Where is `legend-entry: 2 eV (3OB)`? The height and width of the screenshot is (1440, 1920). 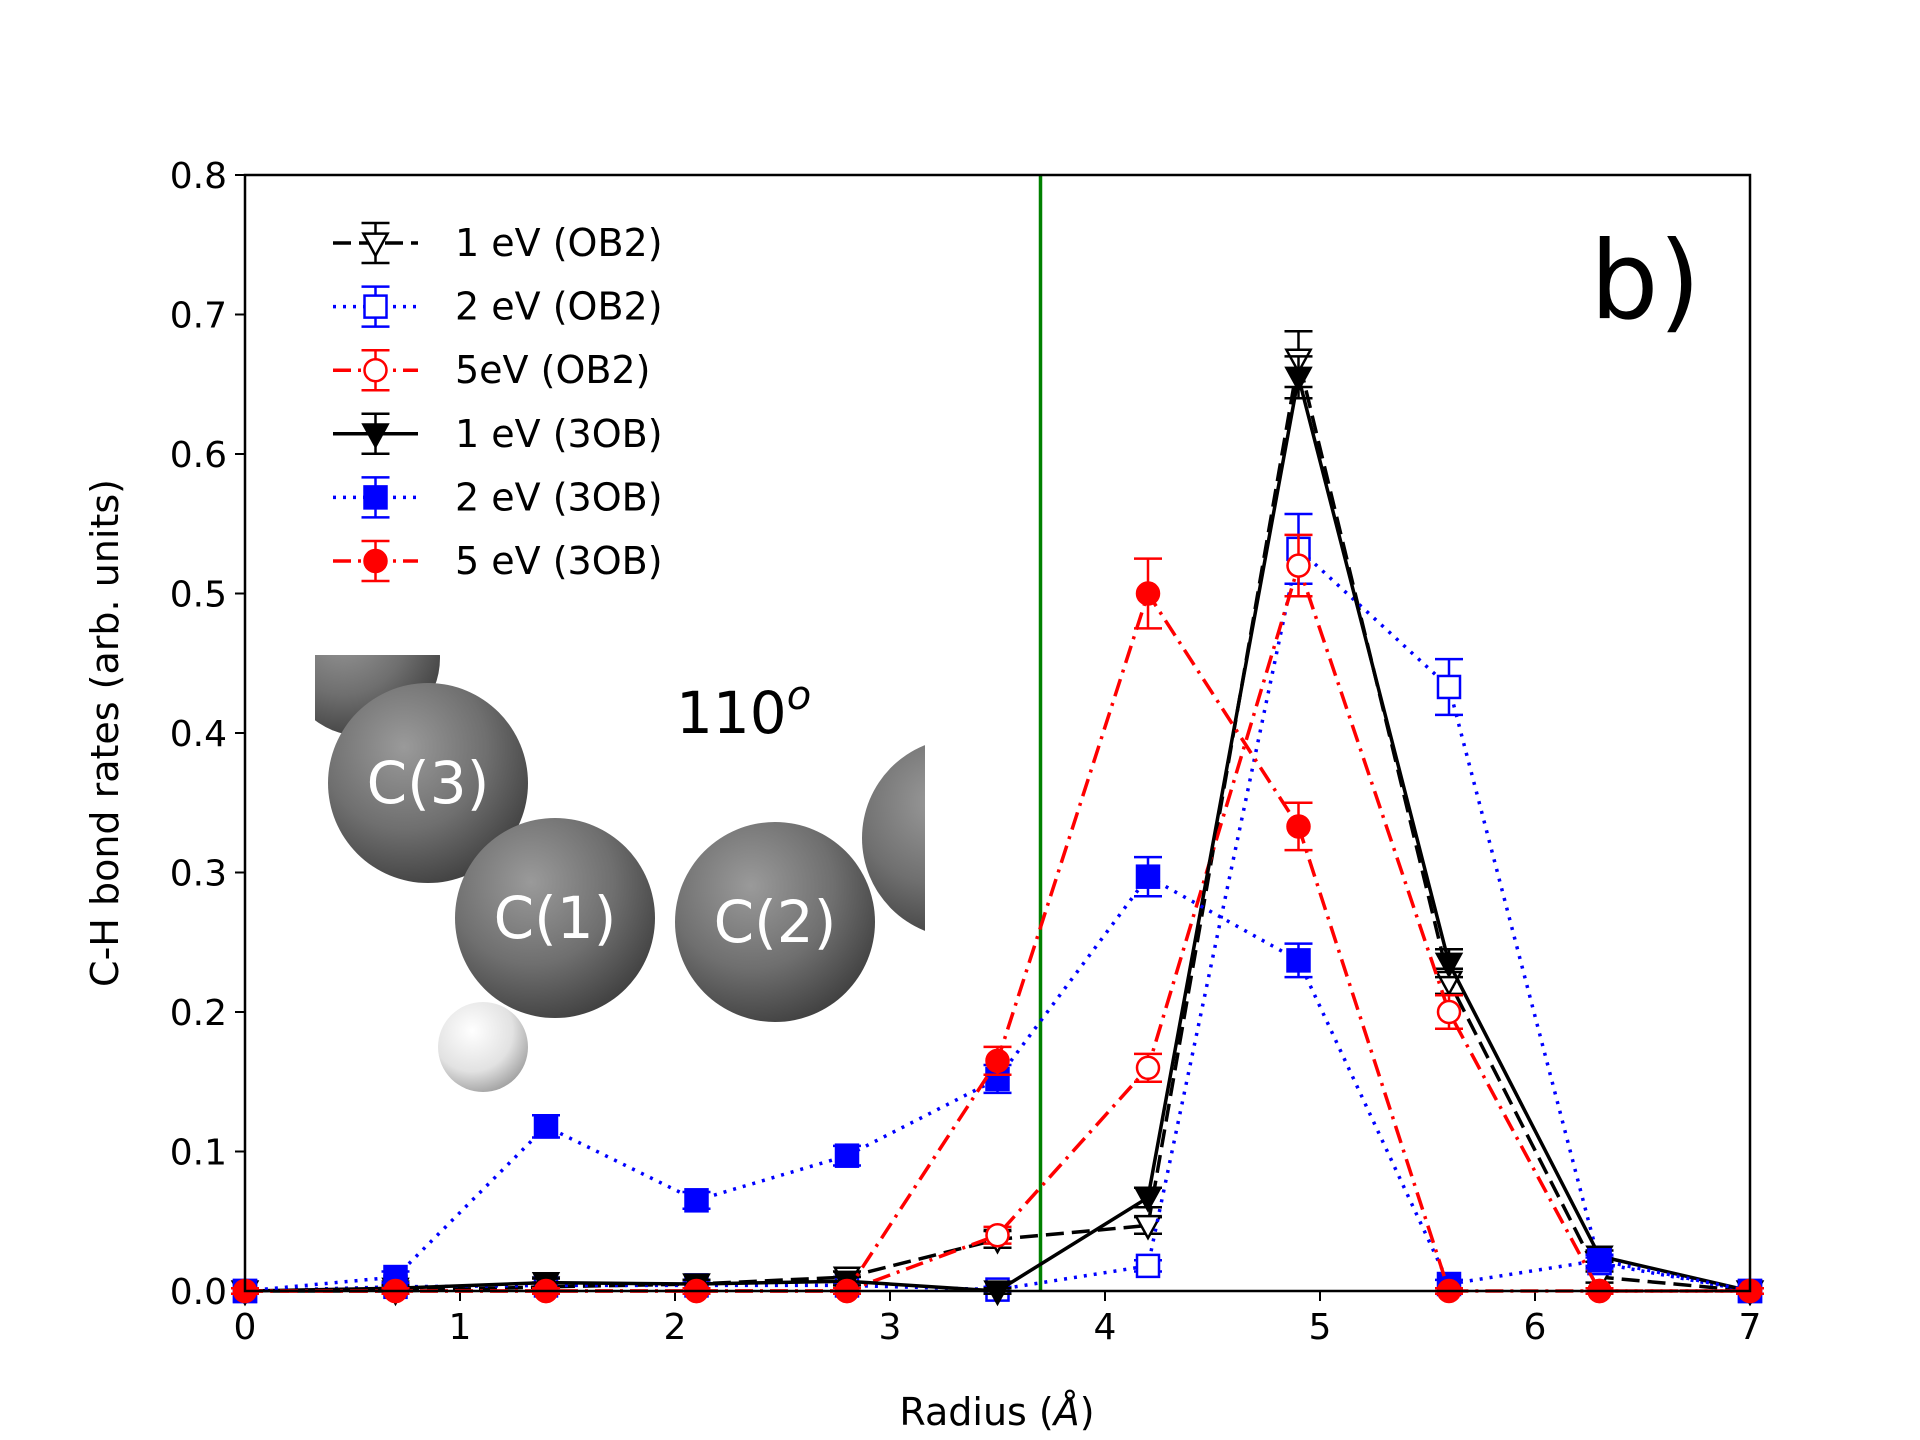
legend-entry: 2 eV (3OB) is located at coordinates (498, 497).